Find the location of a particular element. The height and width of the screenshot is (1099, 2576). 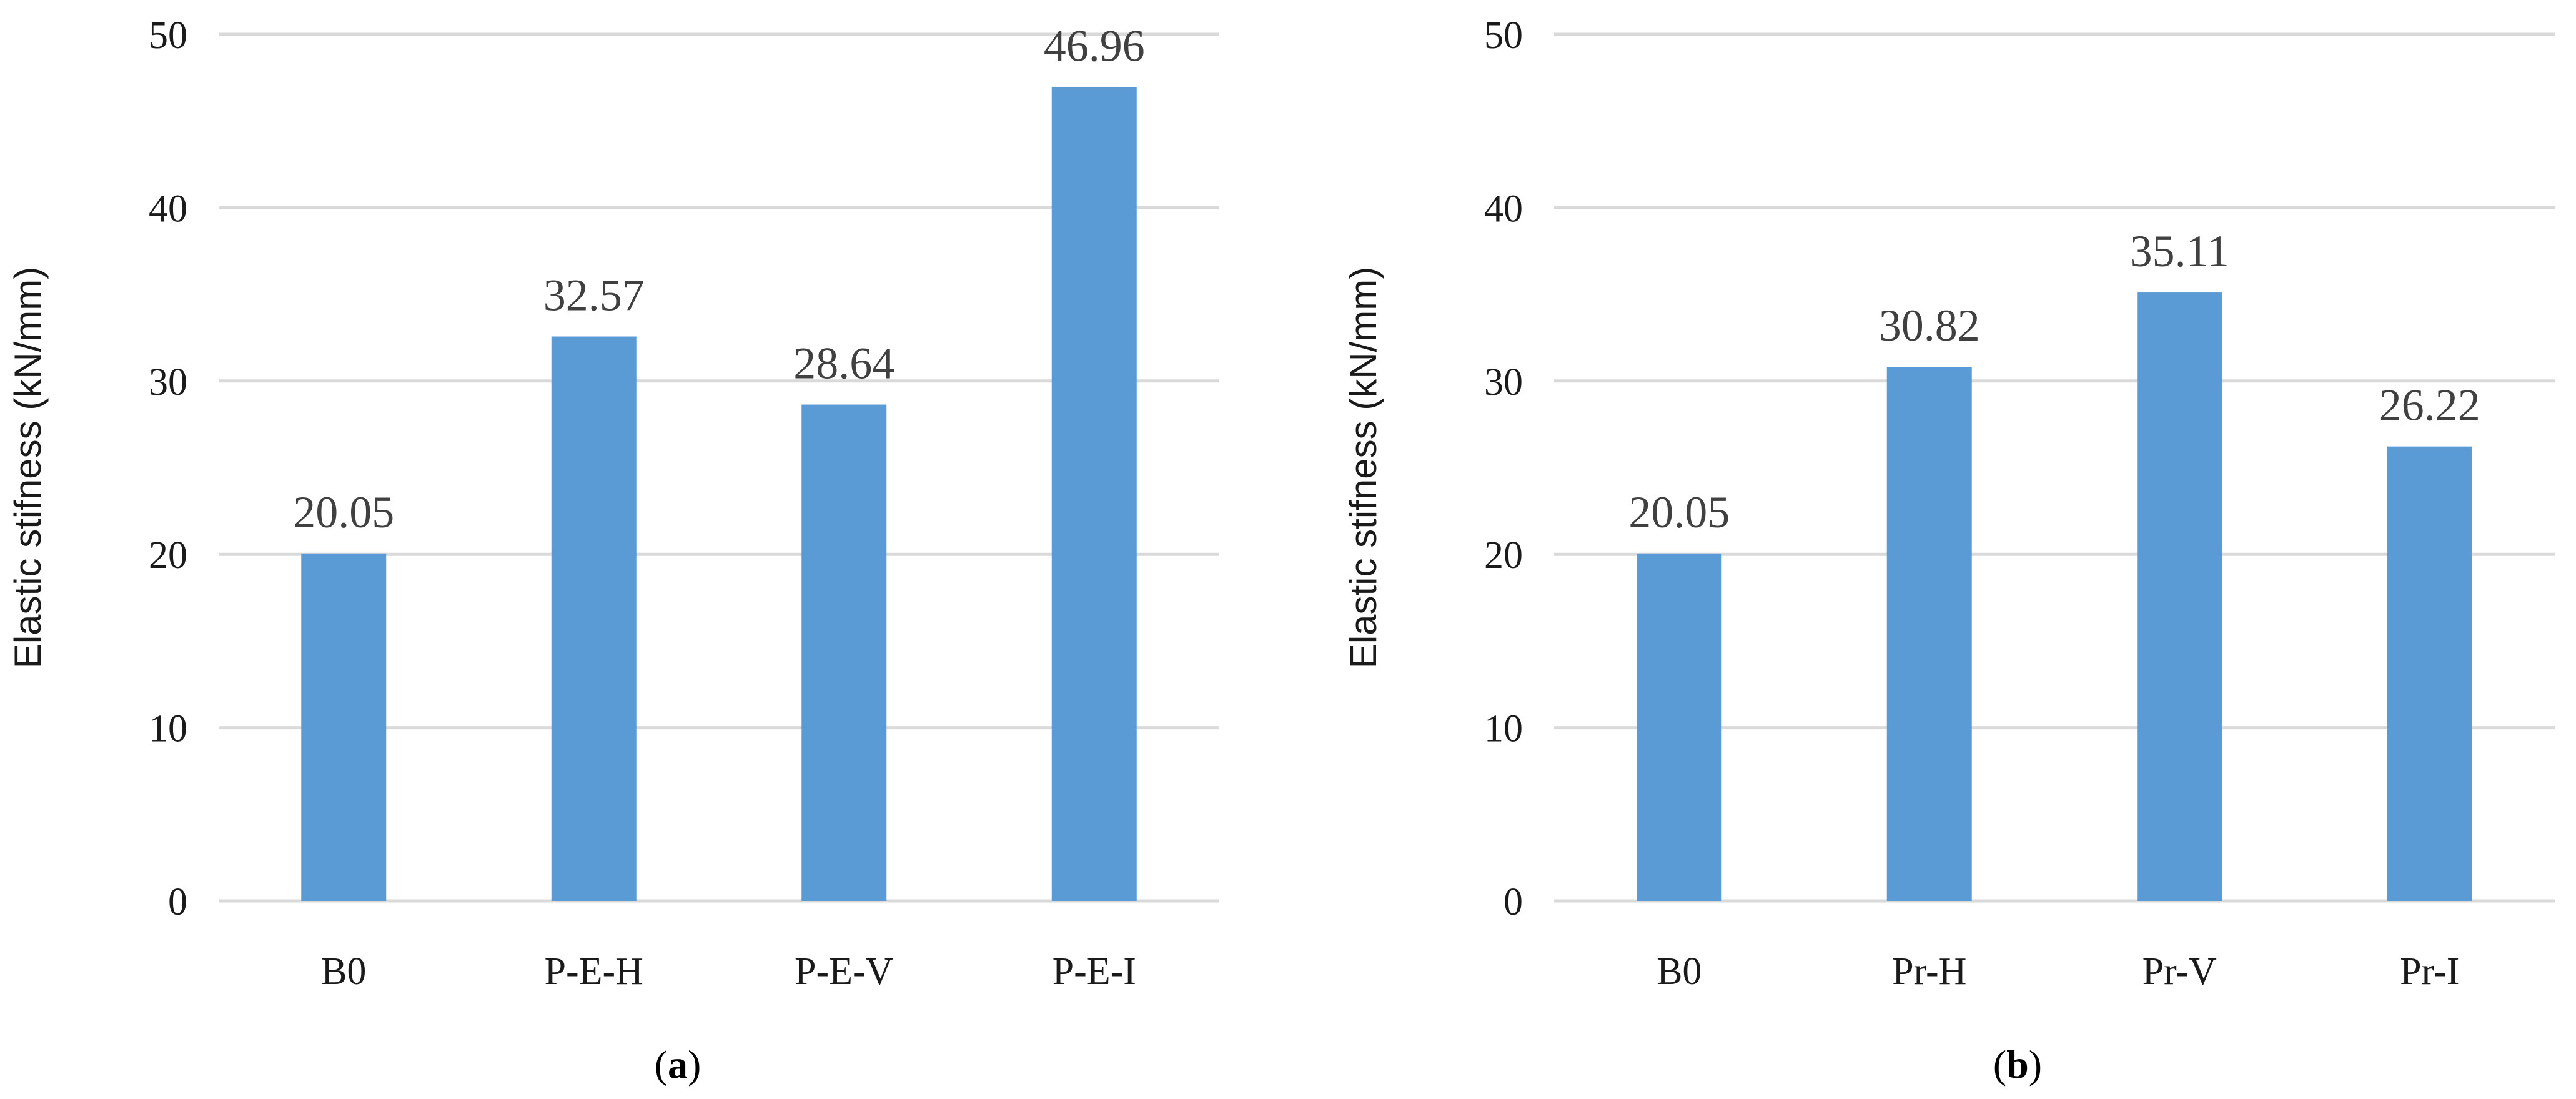

data-label: 26.22 is located at coordinates (2429, 405).